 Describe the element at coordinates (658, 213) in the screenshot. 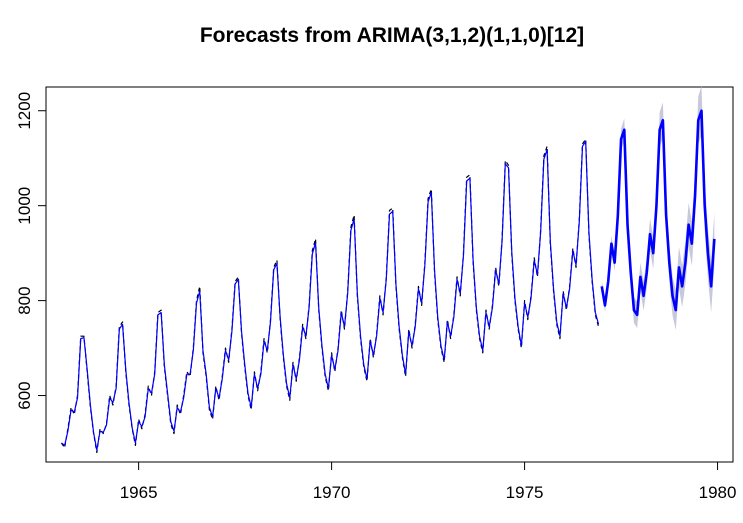

I see `series-line-forecast` at that location.